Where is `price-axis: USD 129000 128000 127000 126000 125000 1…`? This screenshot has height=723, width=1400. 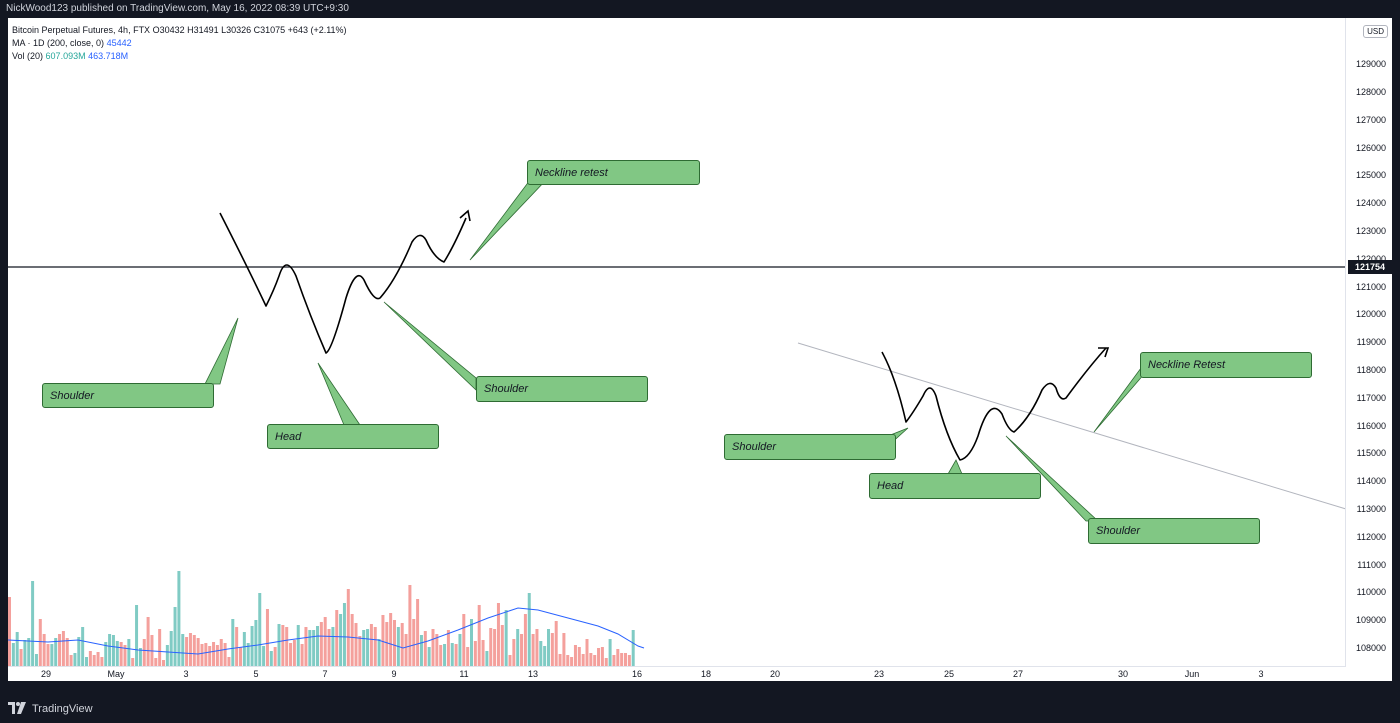 price-axis: USD 129000 128000 127000 126000 125000 1… is located at coordinates (1368, 349).